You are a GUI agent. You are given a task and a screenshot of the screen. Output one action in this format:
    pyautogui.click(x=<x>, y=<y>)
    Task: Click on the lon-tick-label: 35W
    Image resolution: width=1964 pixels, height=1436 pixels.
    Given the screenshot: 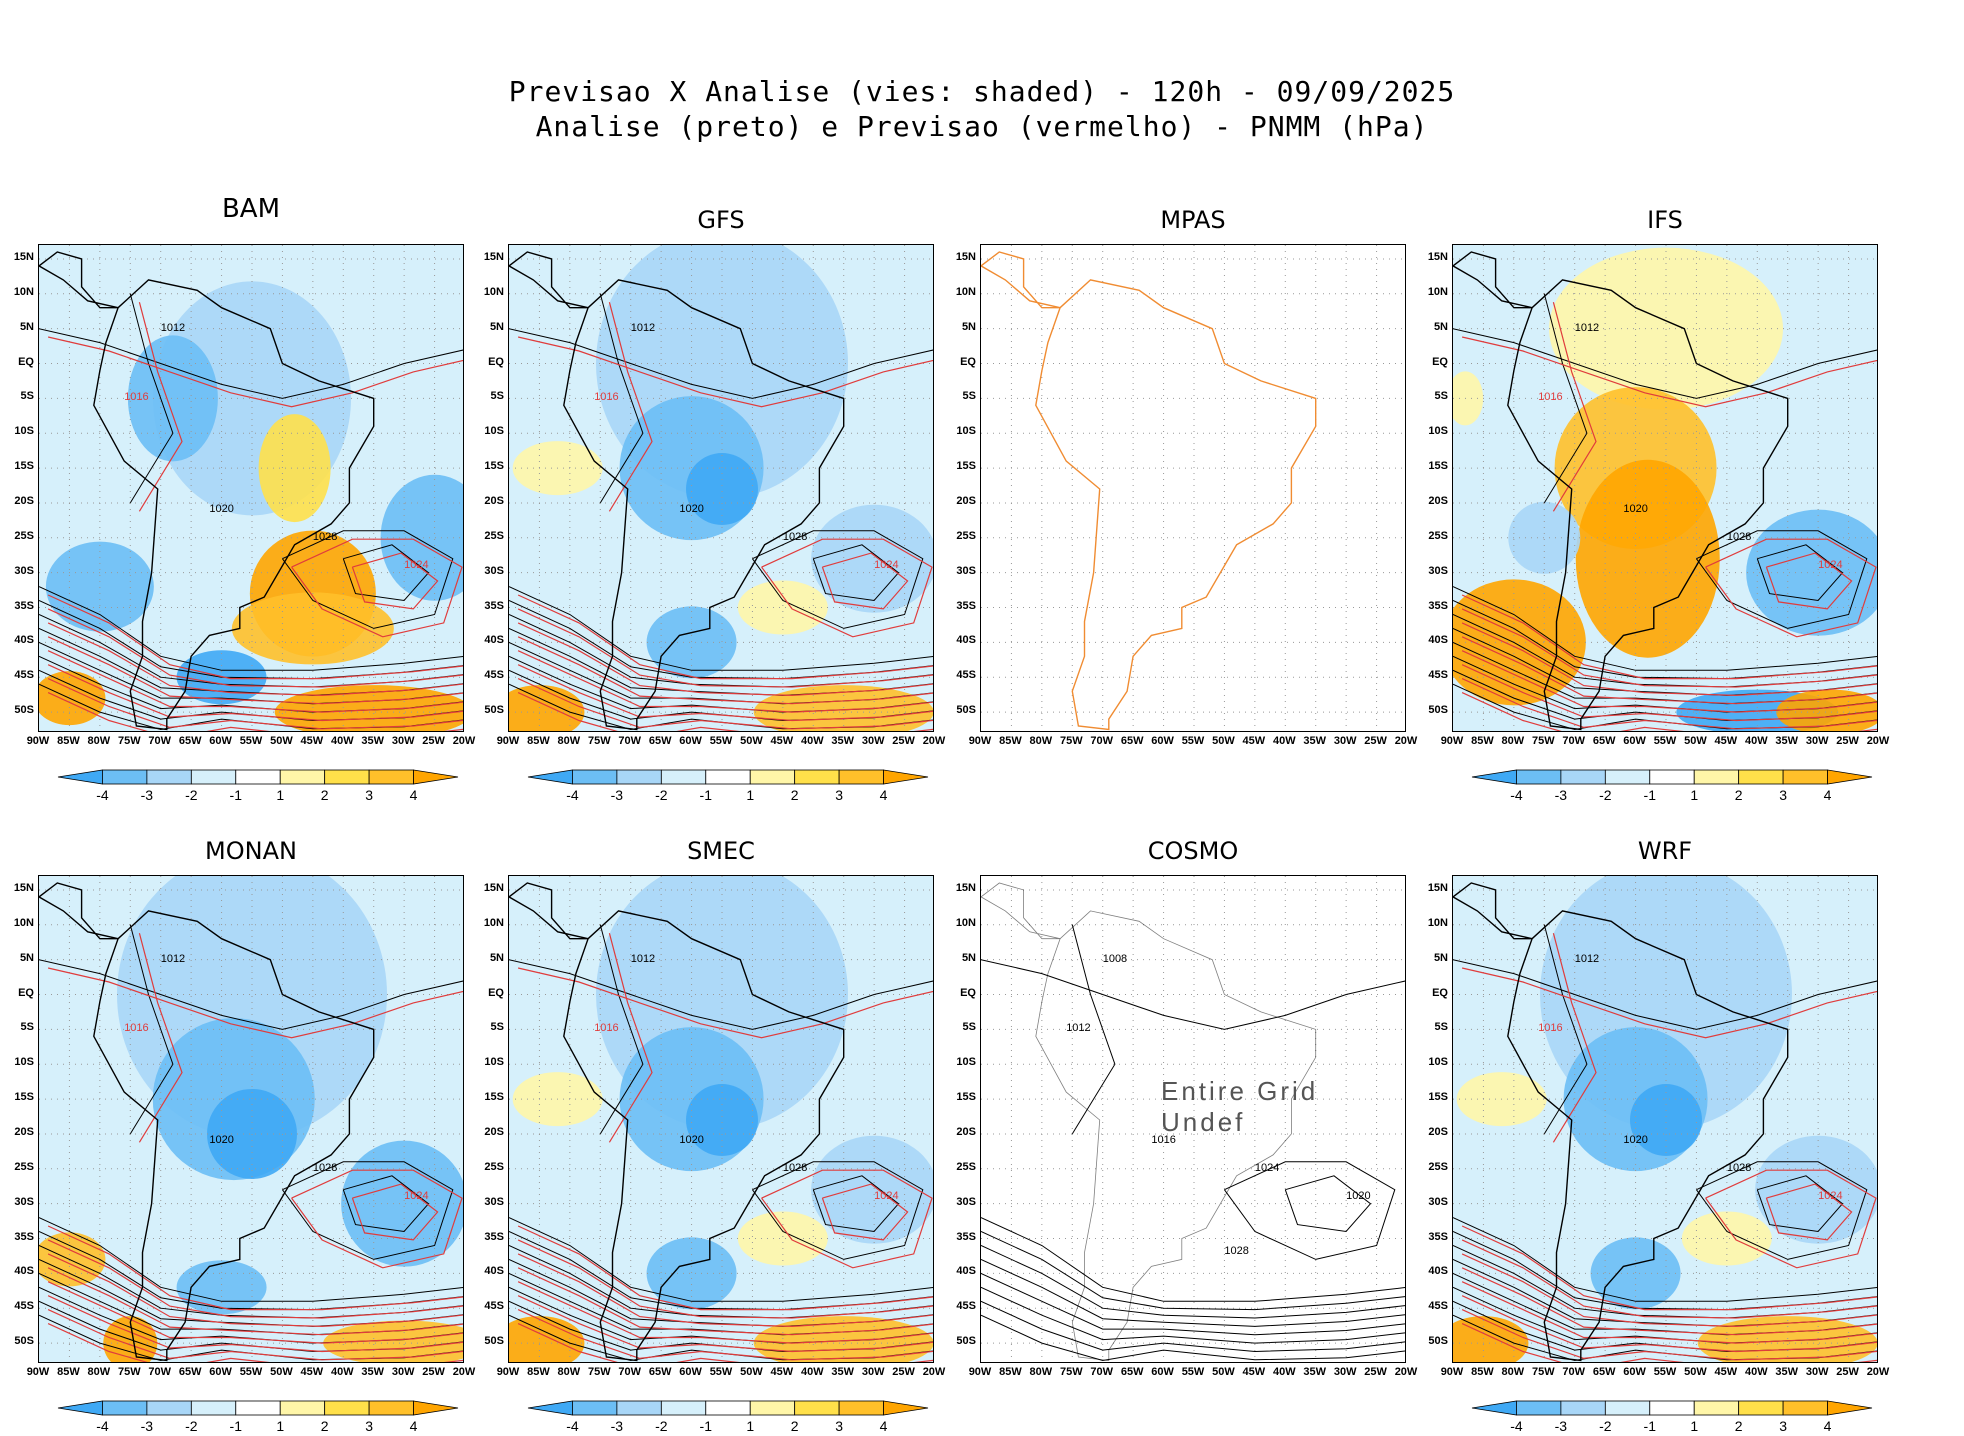 What is the action you would take?
    pyautogui.click(x=1787, y=1372)
    